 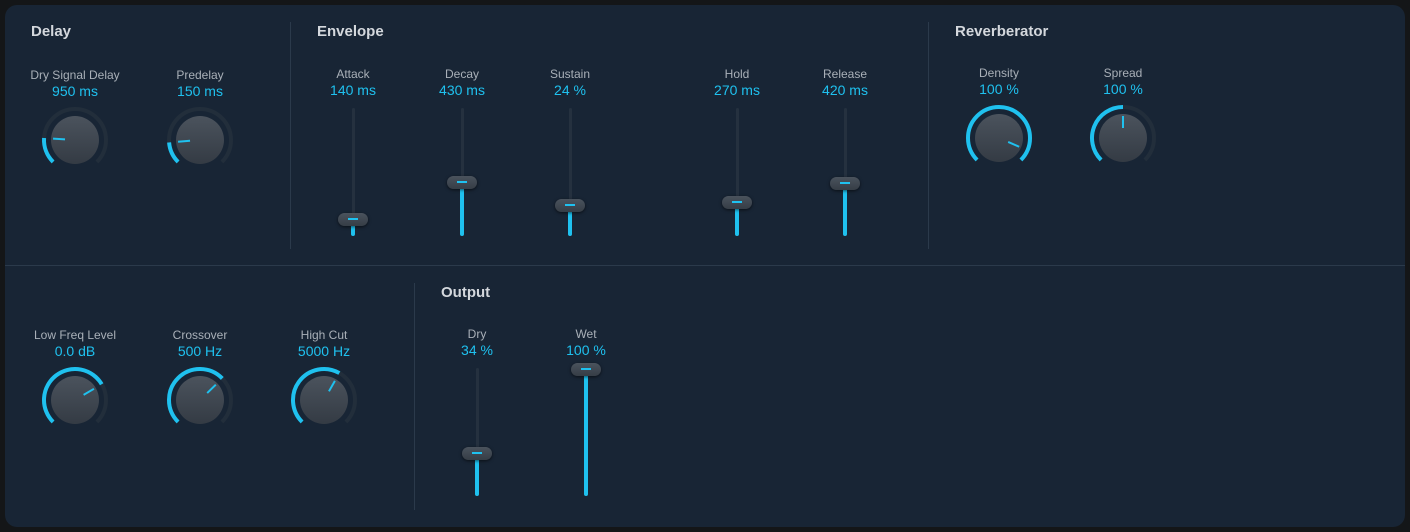 I want to click on dry-value: 34 %, so click(x=477, y=350).